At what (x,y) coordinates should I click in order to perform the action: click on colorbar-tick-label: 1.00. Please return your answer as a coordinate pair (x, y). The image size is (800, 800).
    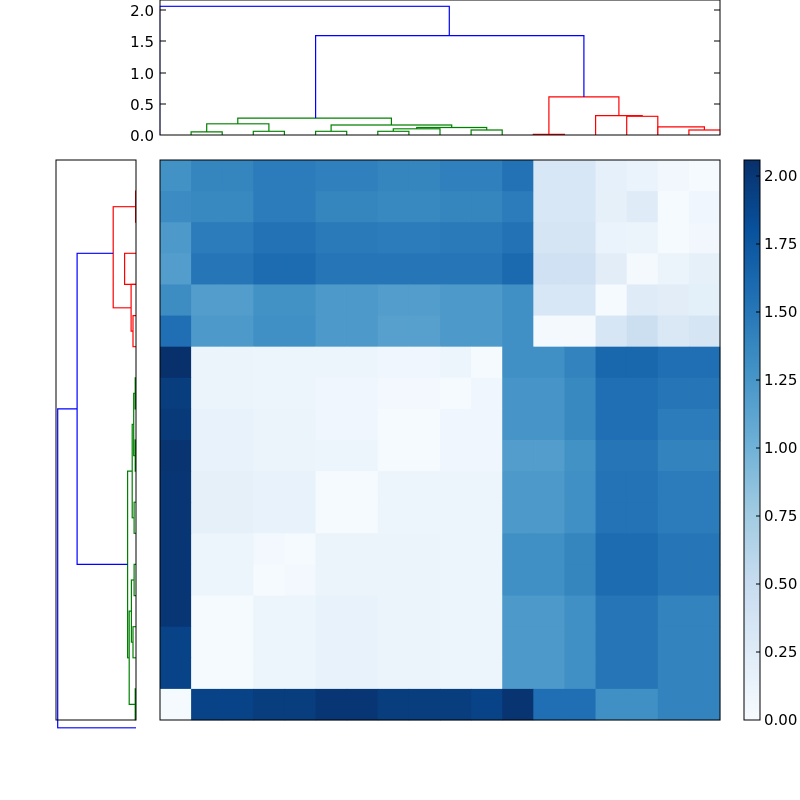
    Looking at the image, I should click on (780, 448).